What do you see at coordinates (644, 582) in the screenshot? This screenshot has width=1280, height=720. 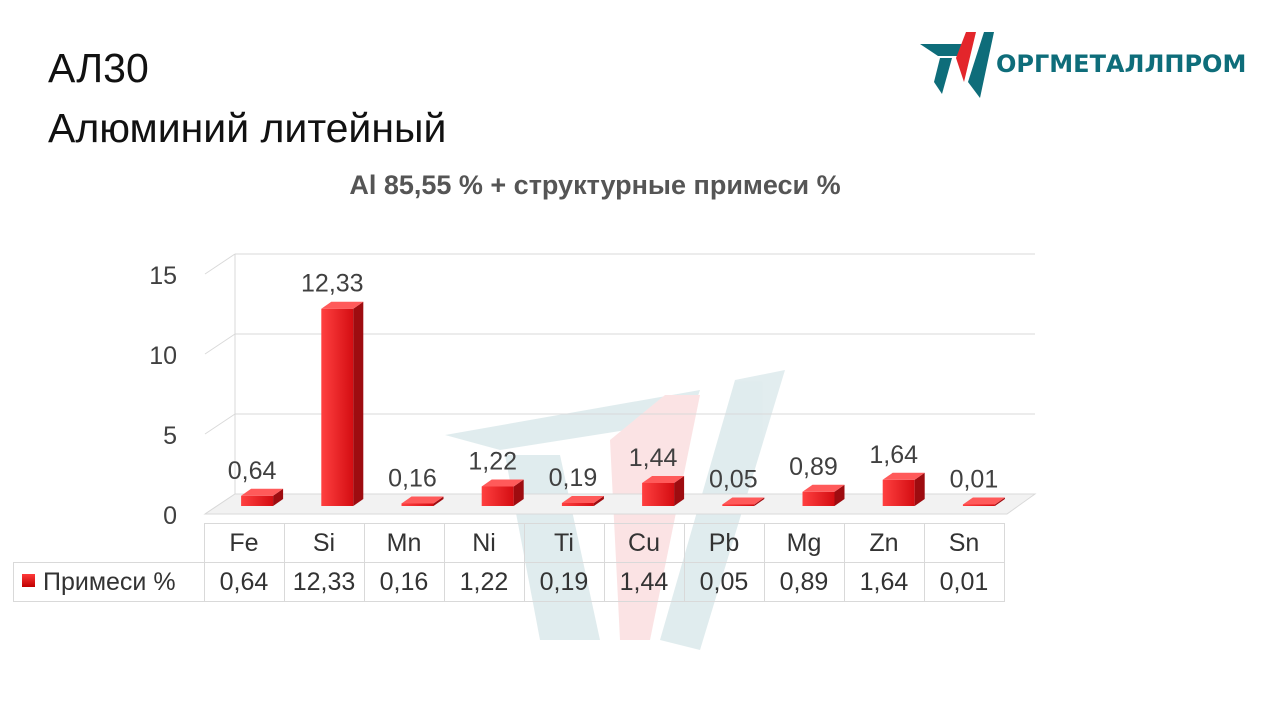 I see `table-value-cu: 1,44` at bounding box center [644, 582].